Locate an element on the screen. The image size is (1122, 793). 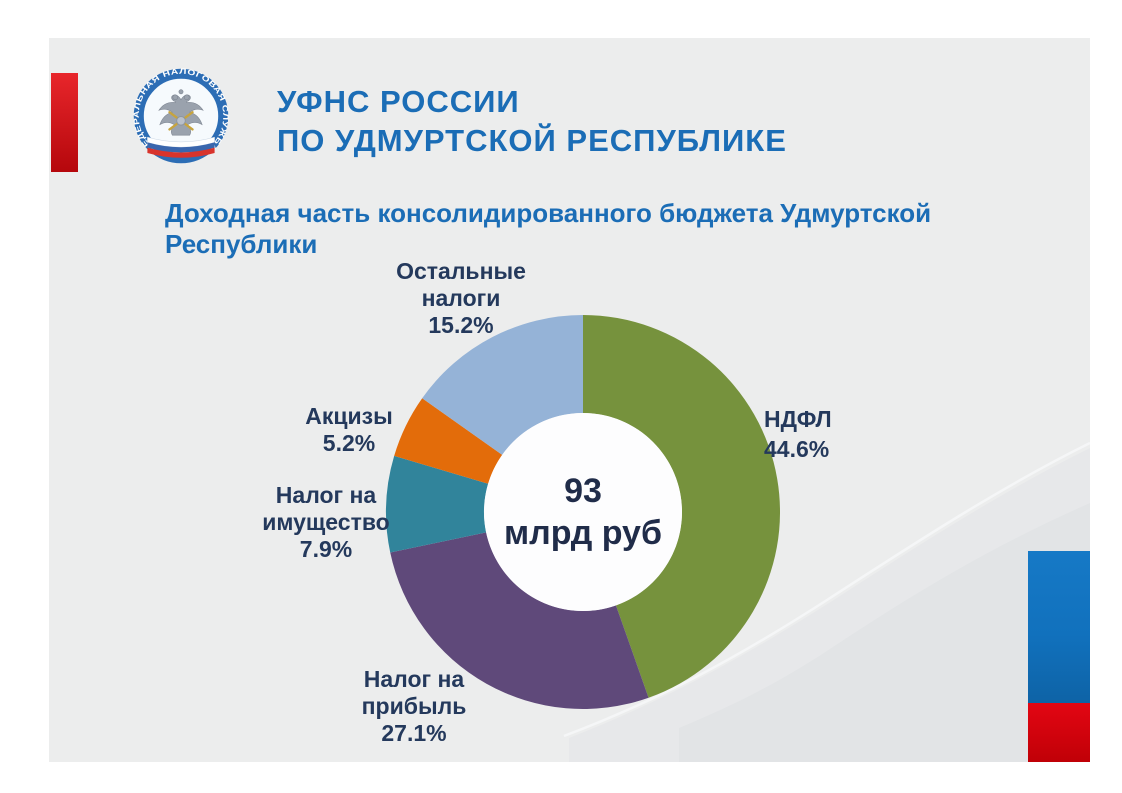
org-title-line1: УФНС РОССИИ is located at coordinates (398, 101).